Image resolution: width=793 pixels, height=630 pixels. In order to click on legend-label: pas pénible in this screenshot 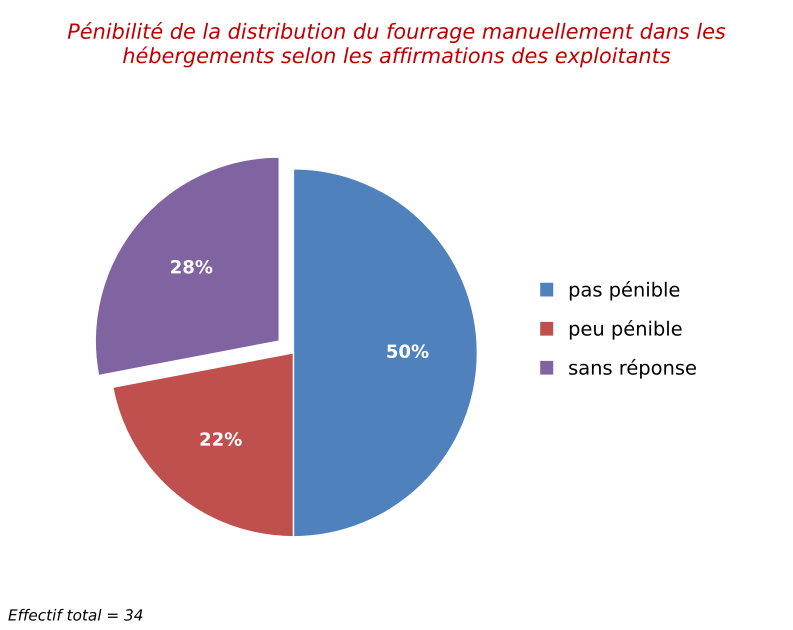, I will do `click(625, 290)`.